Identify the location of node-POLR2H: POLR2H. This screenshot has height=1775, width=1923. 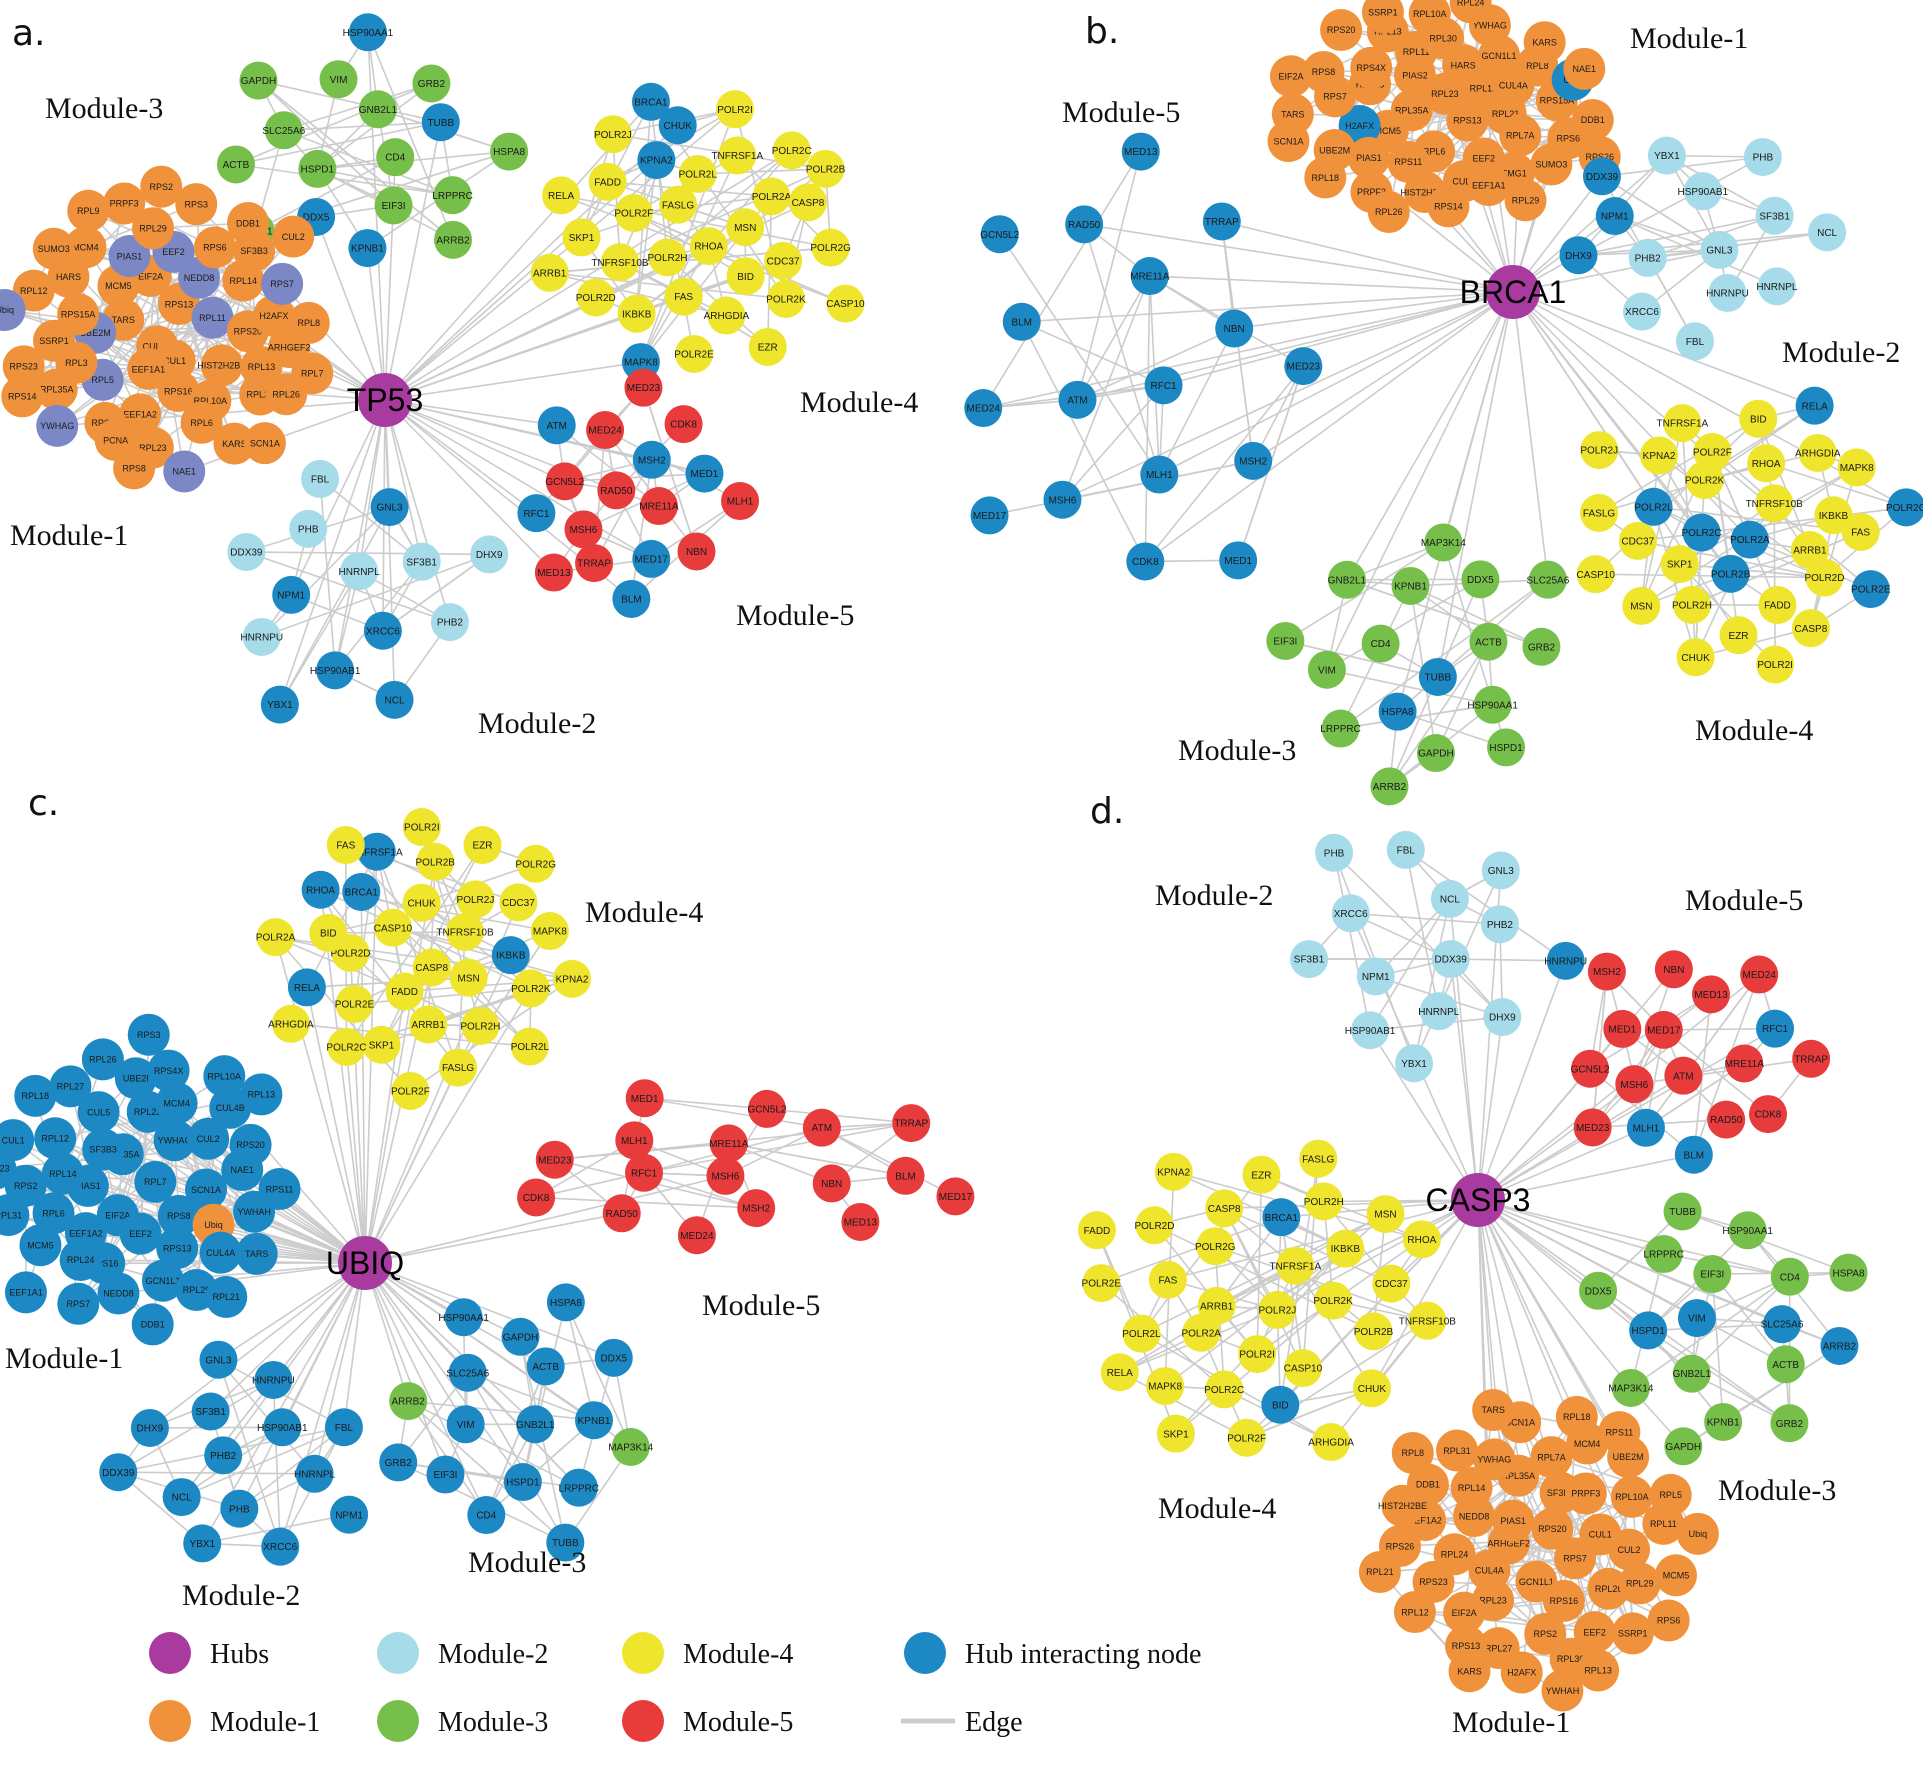
(1324, 1201).